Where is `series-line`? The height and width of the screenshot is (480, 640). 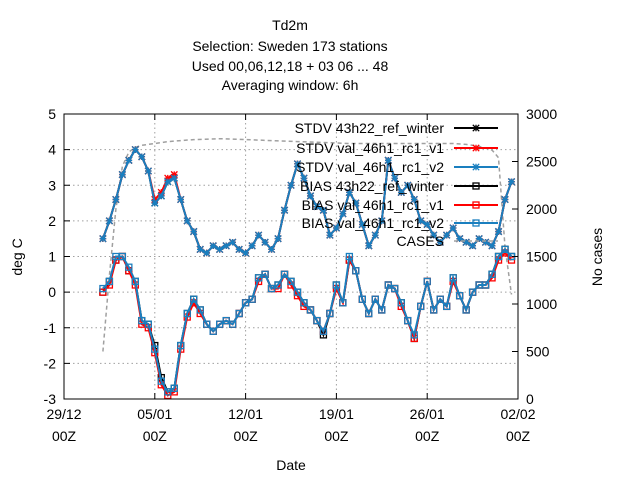
series-line is located at coordinates (307, 201).